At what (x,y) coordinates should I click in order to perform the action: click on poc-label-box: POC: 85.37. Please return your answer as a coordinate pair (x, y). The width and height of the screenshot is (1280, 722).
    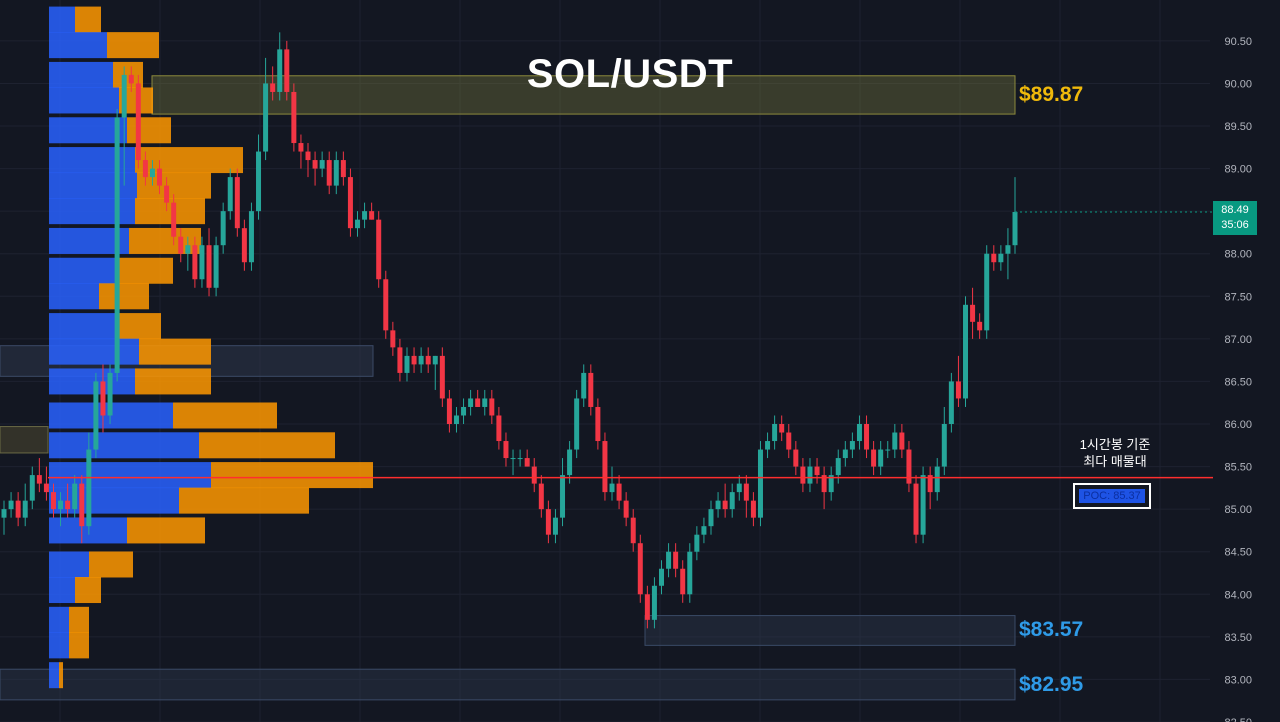
    Looking at the image, I should click on (1112, 496).